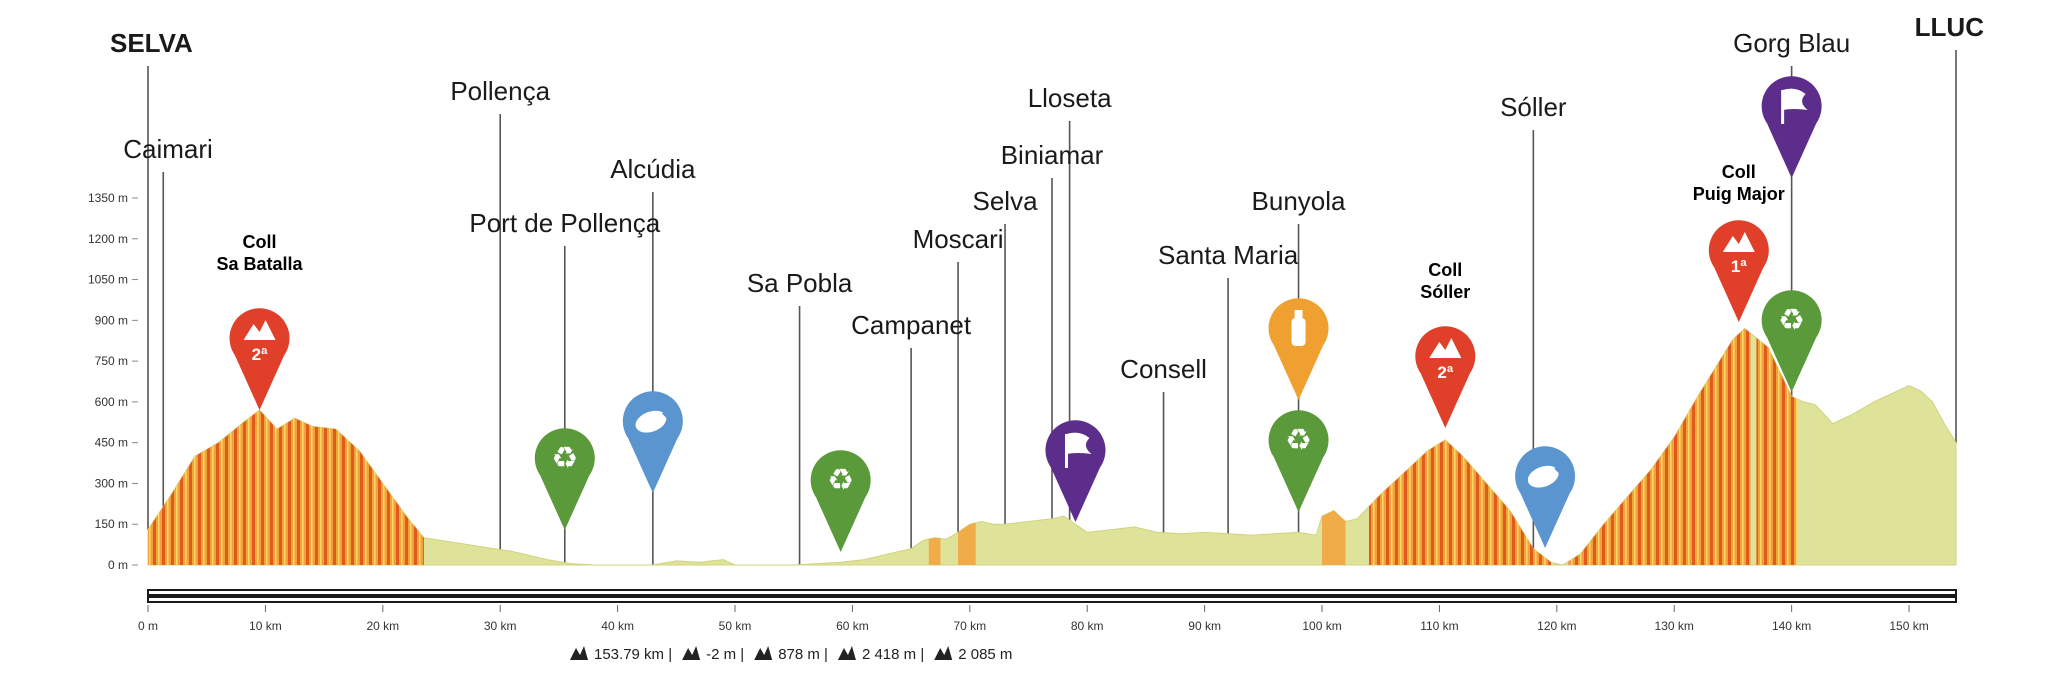  What do you see at coordinates (852, 626) in the screenshot?
I see `x-tick-label: 60 km` at bounding box center [852, 626].